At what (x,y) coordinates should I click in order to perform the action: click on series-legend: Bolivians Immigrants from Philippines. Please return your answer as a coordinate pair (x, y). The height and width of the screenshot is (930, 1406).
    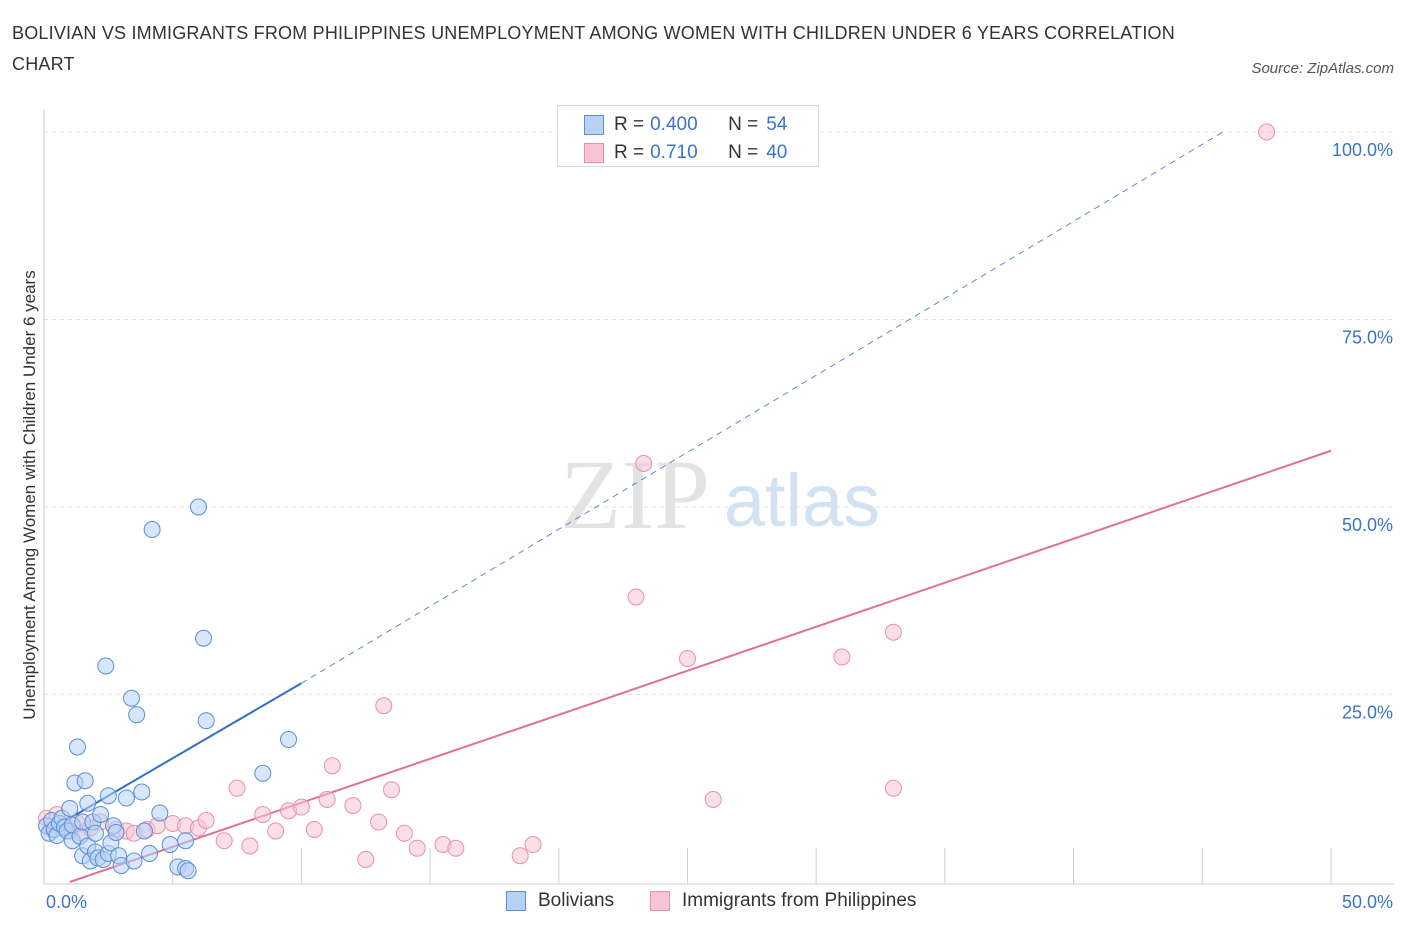
    Looking at the image, I should click on (703, 903).